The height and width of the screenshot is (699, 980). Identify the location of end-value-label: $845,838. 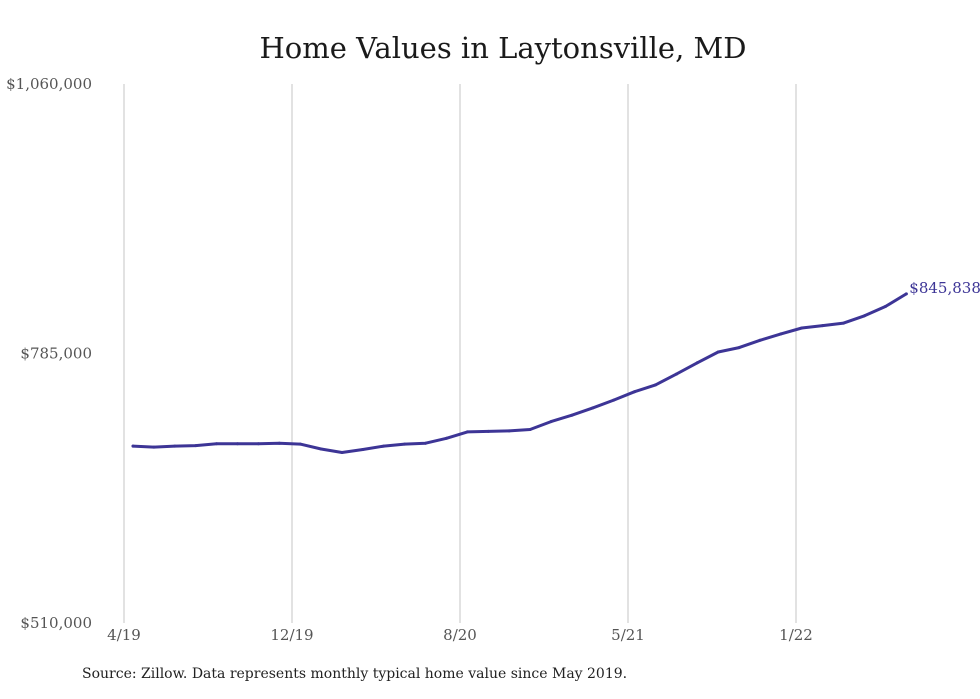
(944, 288).